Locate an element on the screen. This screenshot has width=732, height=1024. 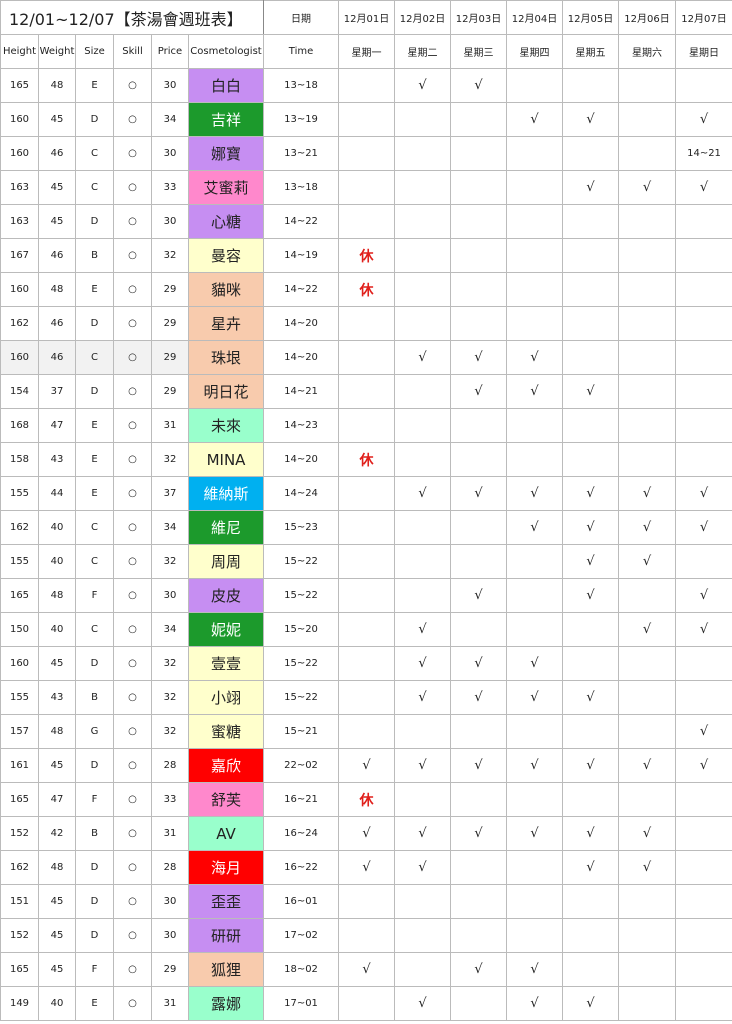
row: 162 48 D ○ 28 海月 16~22 √ √ √ √ is located at coordinates (366, 867).